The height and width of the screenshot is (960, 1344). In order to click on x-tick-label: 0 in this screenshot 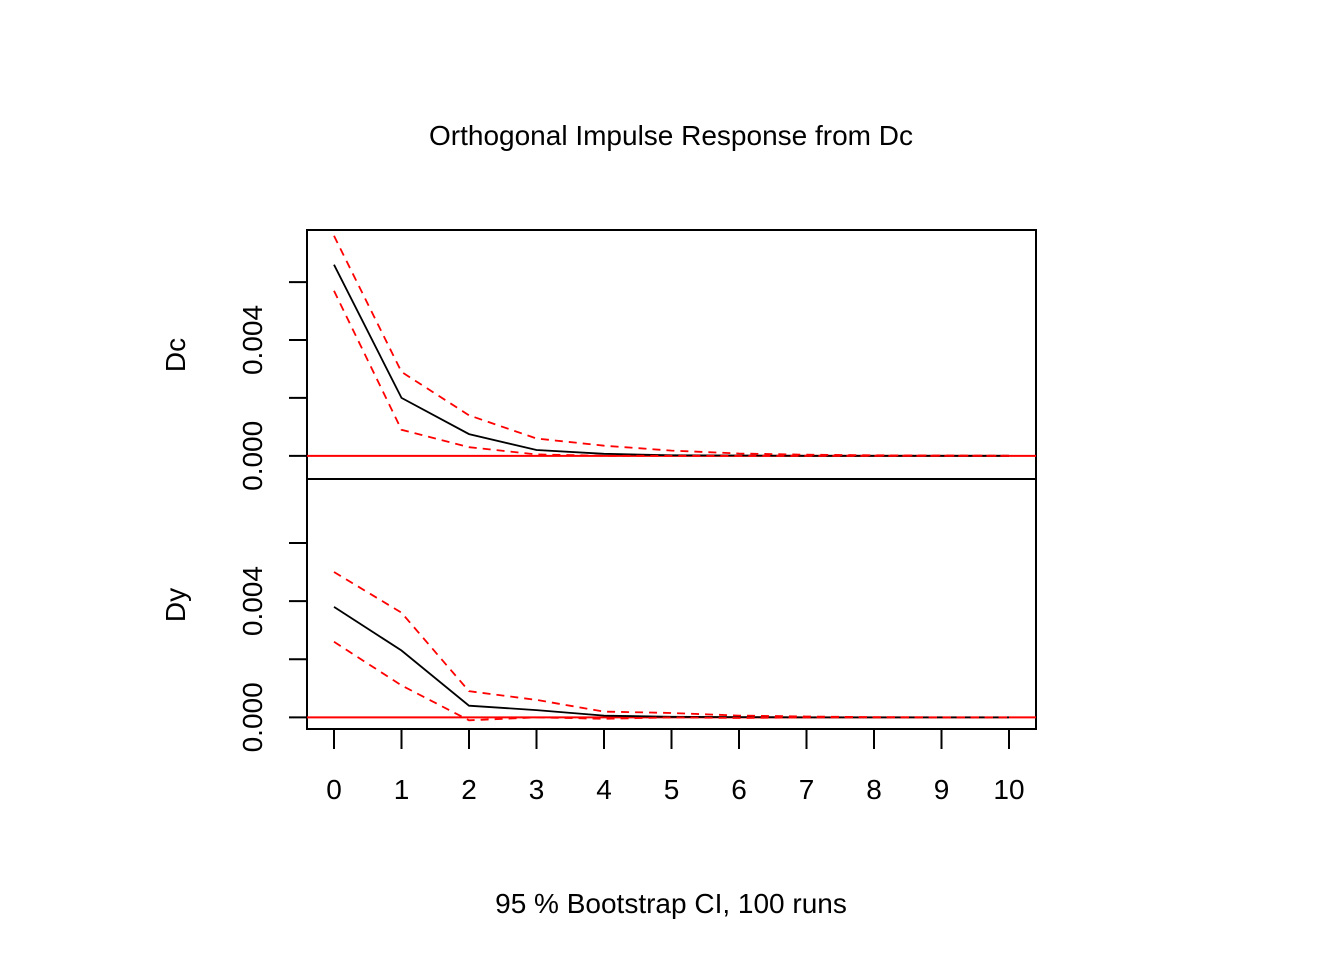, I will do `click(334, 789)`.